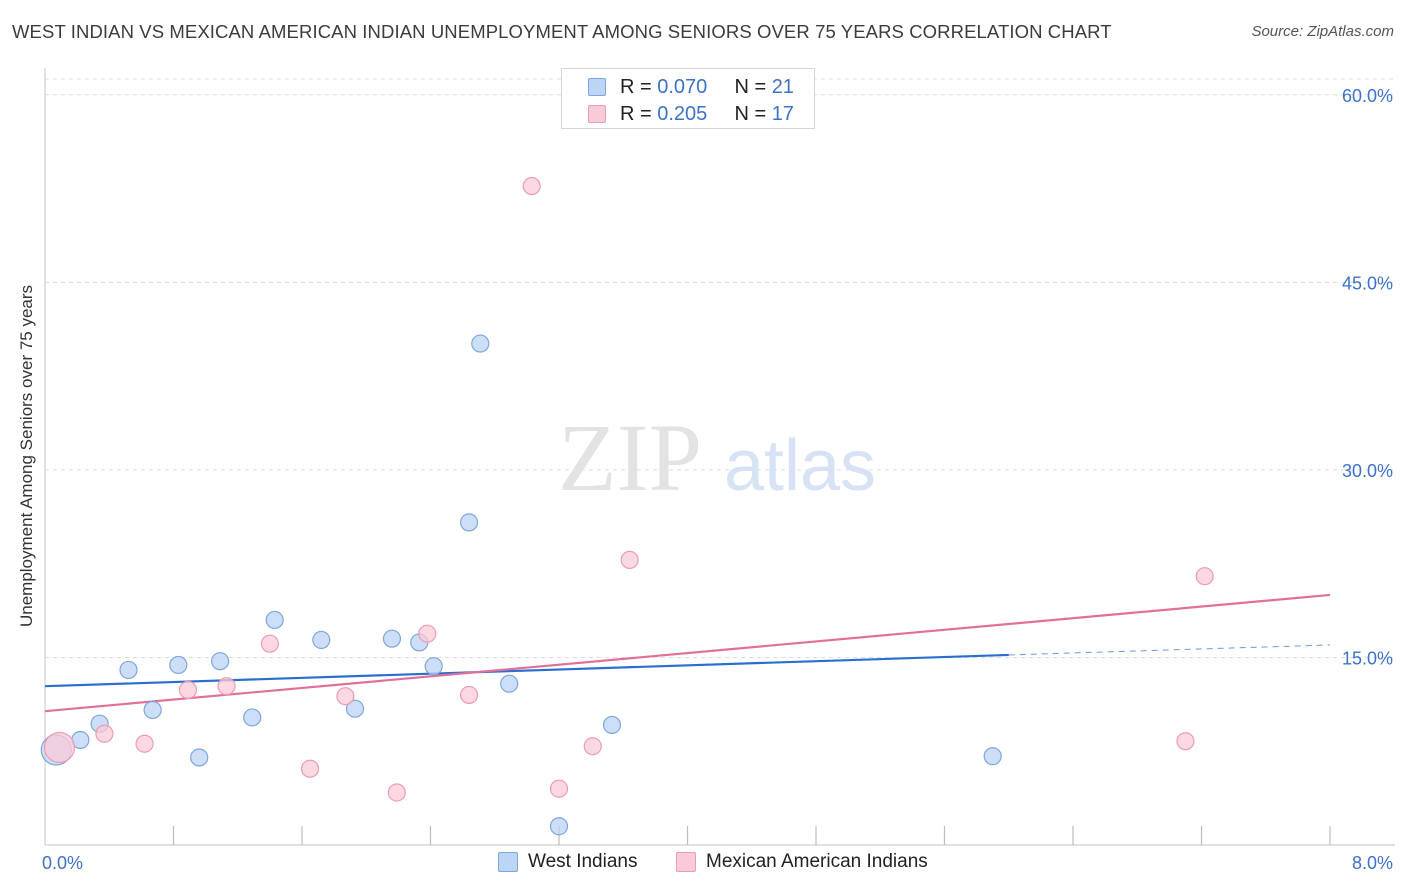 This screenshot has width=1406, height=892. What do you see at coordinates (782, 86) in the screenshot?
I see `legend-n-value: 21` at bounding box center [782, 86].